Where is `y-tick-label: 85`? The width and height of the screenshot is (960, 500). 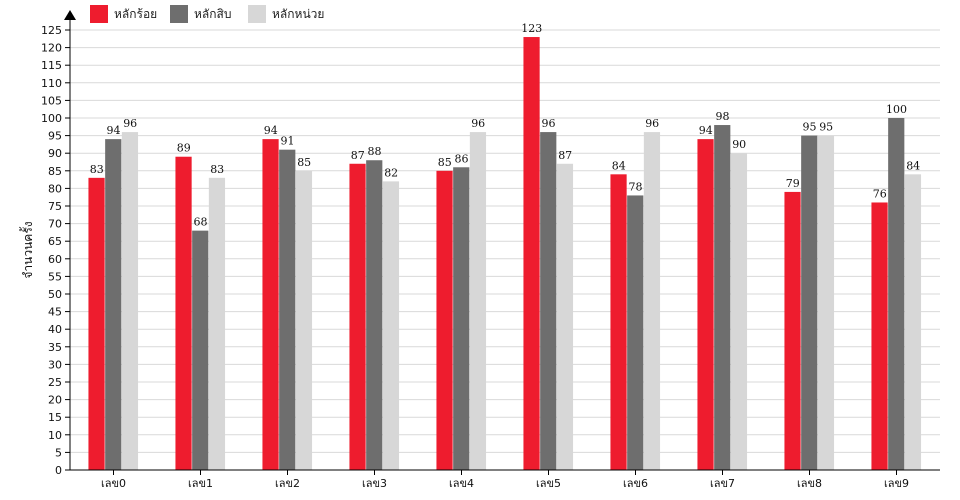 y-tick-label: 85 is located at coordinates (55, 171).